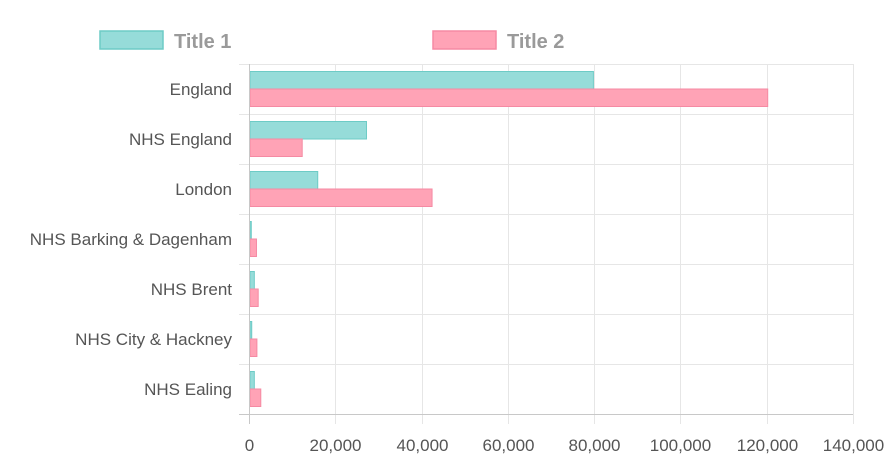  What do you see at coordinates (336, 445) in the screenshot?
I see `x-tick-label: 20,000` at bounding box center [336, 445].